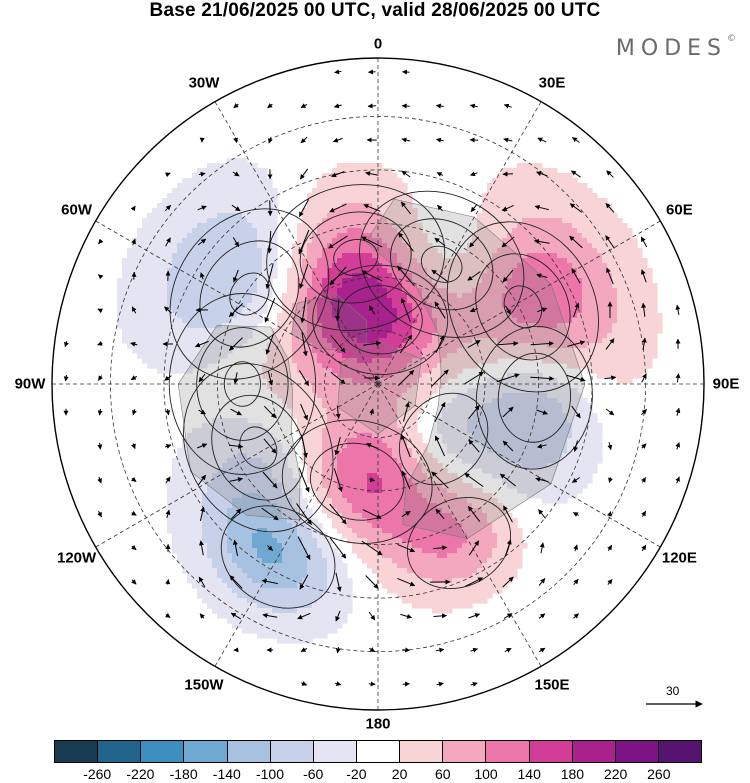 The image size is (750, 783). I want to click on trough-gulf-of-alaska-contour, so click(258, 447).